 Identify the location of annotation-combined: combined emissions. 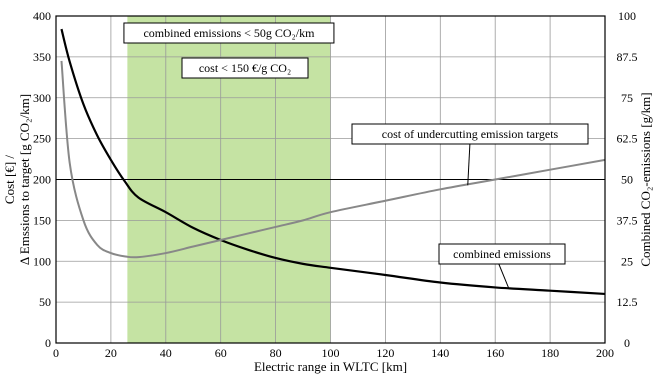
(502, 254).